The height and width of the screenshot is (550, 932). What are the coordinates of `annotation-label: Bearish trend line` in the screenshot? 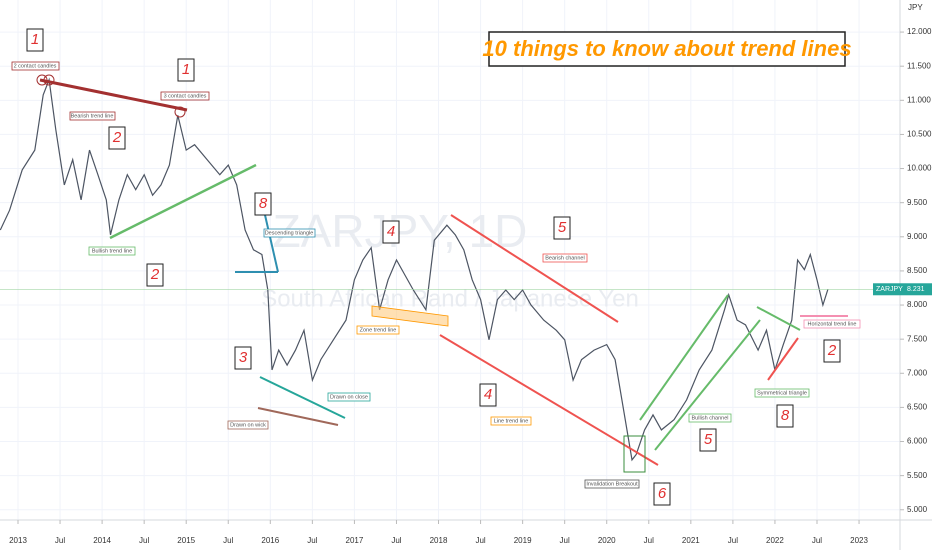 It's located at (92, 116).